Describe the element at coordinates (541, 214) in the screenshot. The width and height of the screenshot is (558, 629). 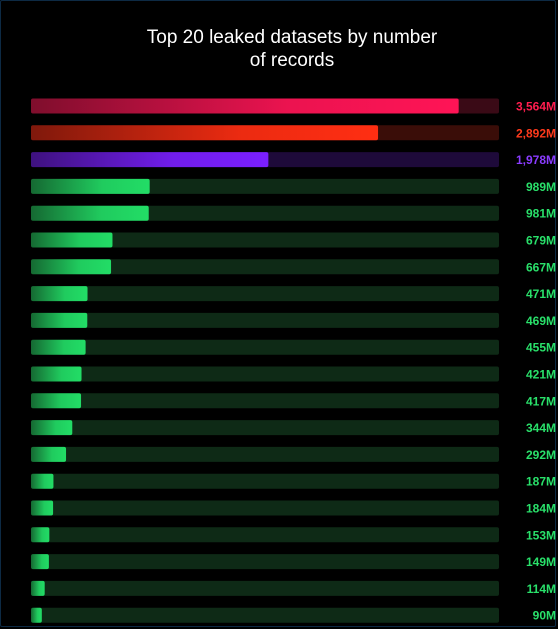
I see `bar-value-label: 981M` at that location.